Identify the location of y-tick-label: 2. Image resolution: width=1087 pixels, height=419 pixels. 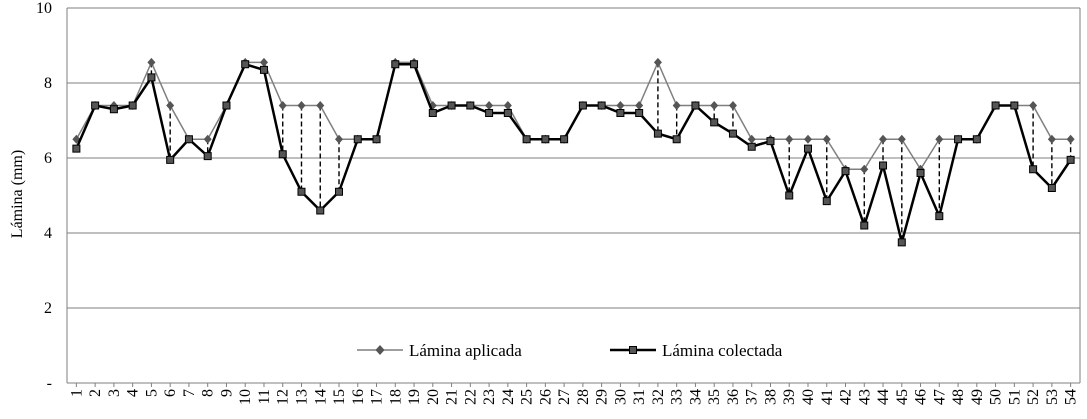
(48, 308).